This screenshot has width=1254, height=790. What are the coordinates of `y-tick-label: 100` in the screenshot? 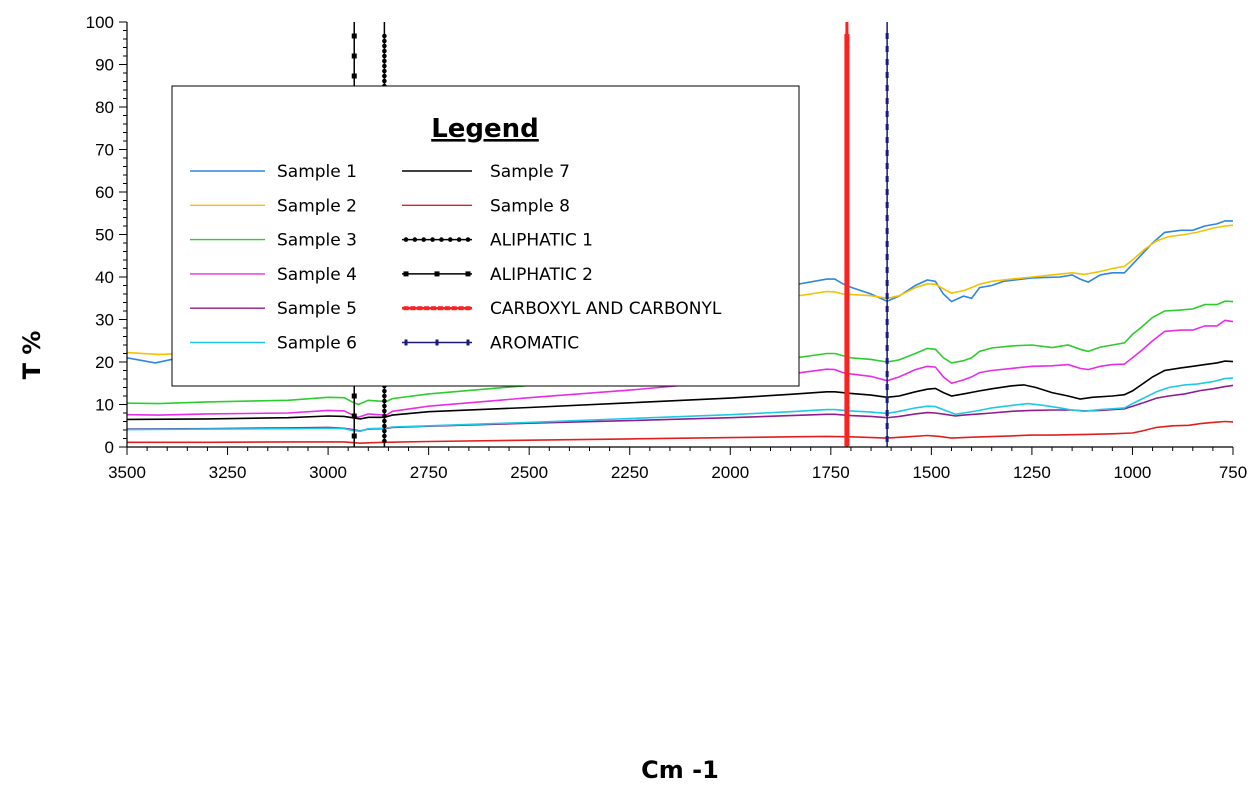 It's located at (100, 22).